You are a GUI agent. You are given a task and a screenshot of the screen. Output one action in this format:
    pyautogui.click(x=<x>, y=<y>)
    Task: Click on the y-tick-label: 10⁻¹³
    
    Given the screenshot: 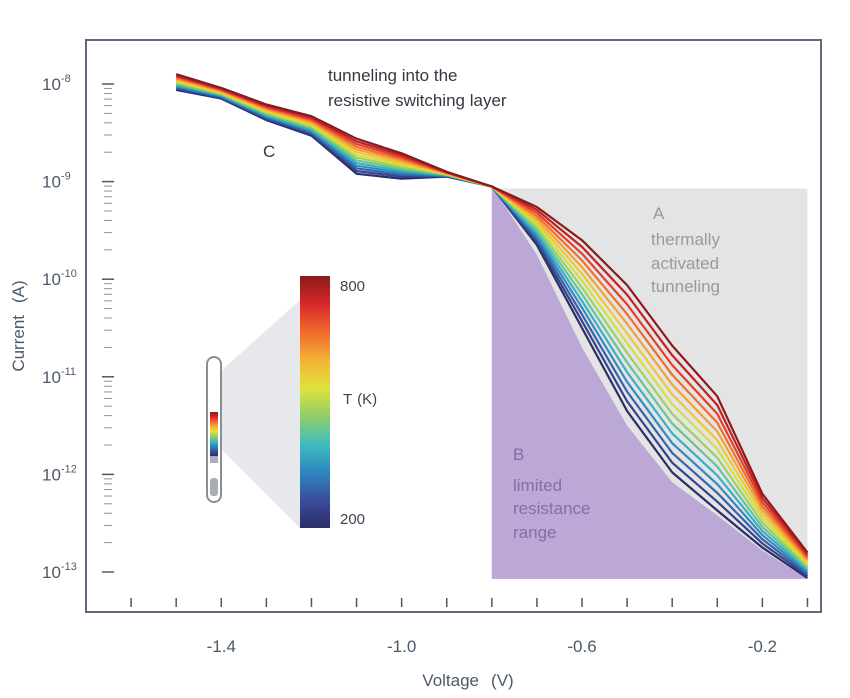 What is the action you would take?
    pyautogui.click(x=59, y=571)
    